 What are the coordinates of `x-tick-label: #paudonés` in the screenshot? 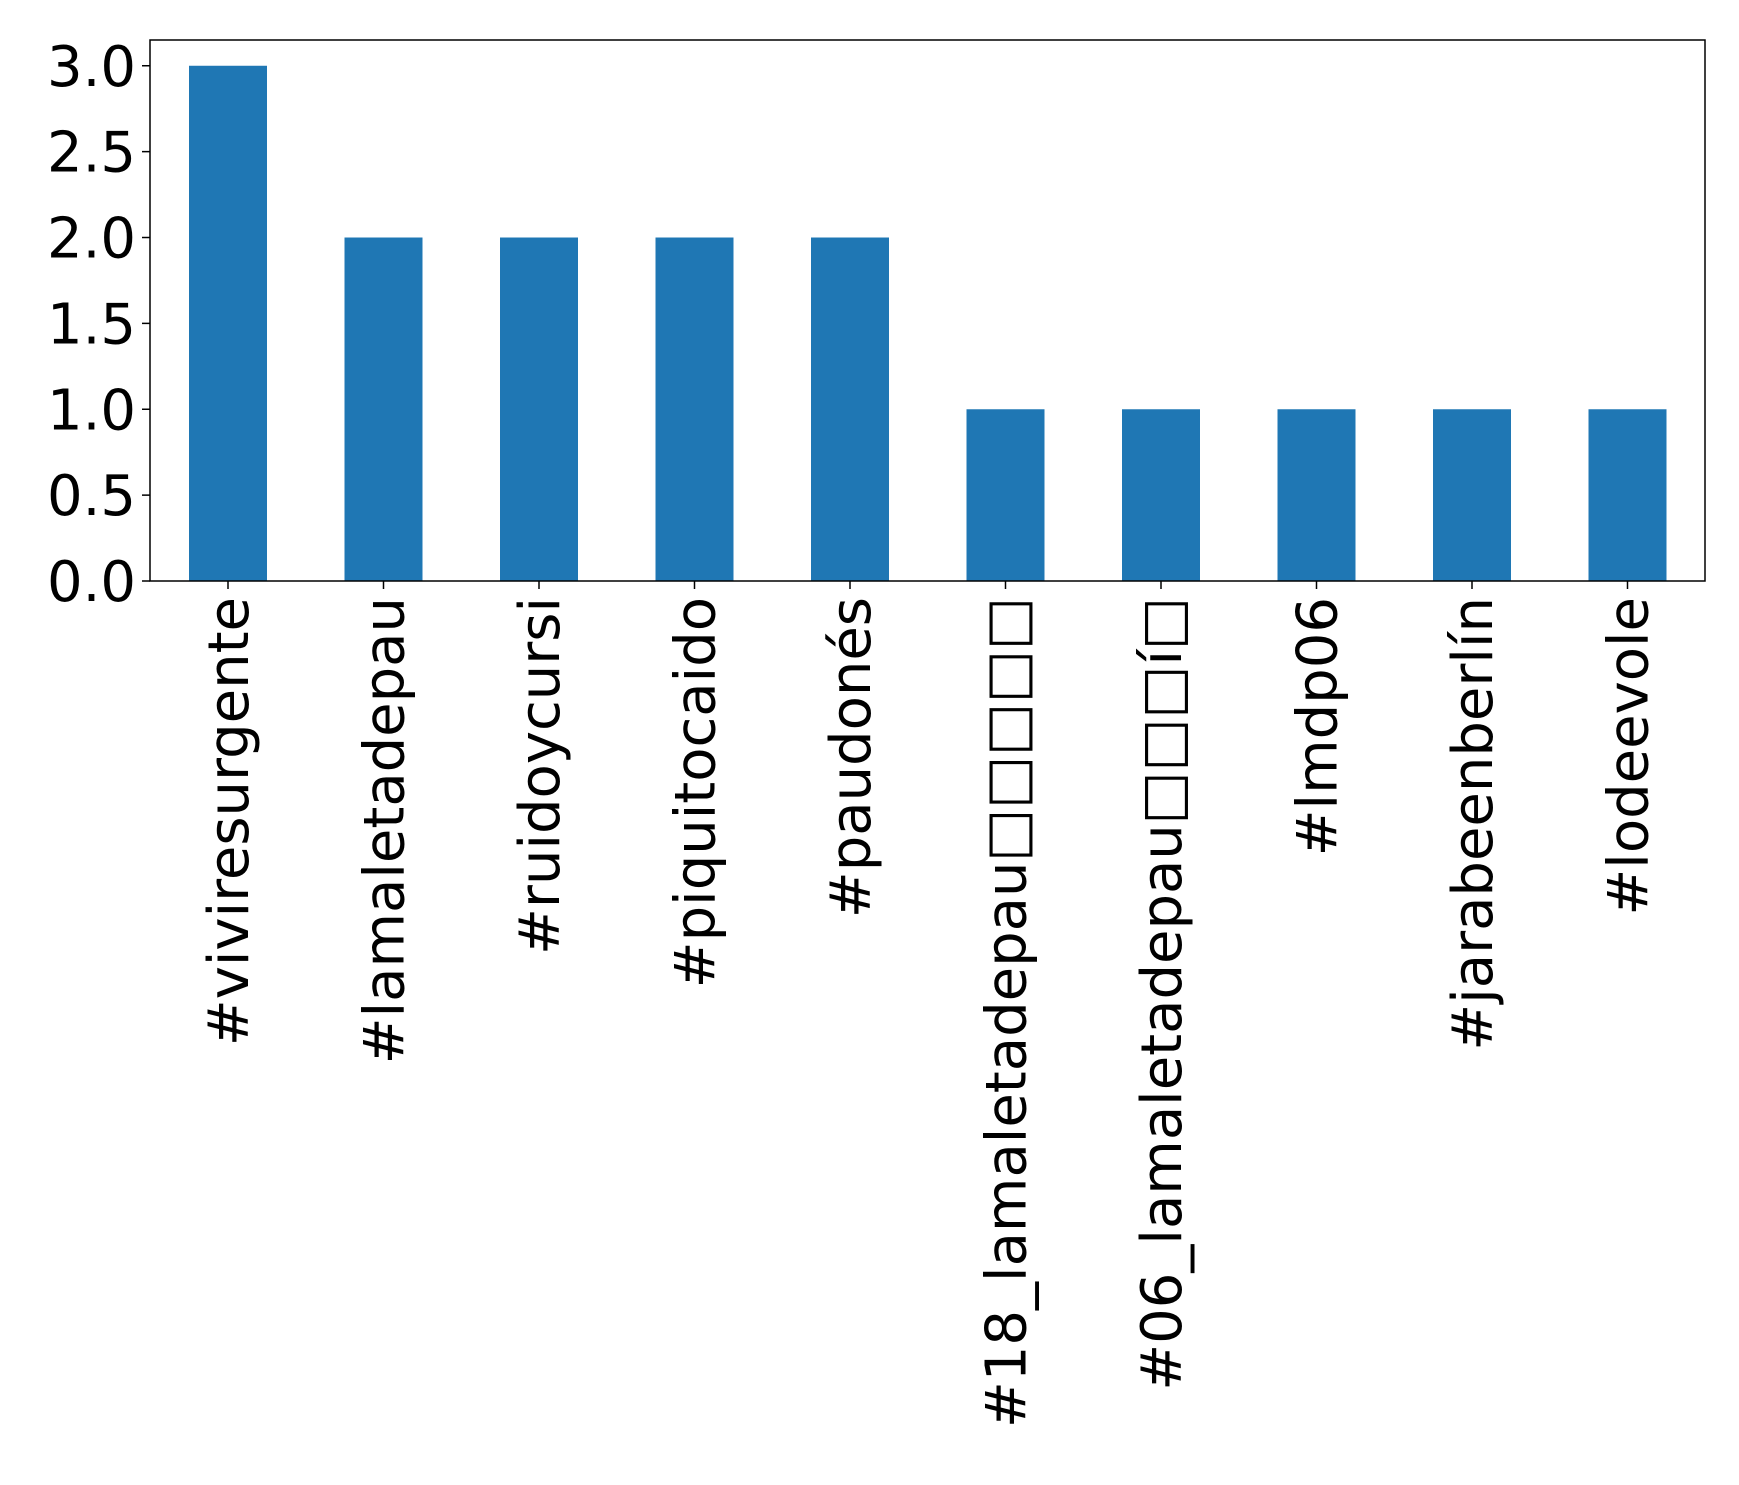 It's located at (851, 757).